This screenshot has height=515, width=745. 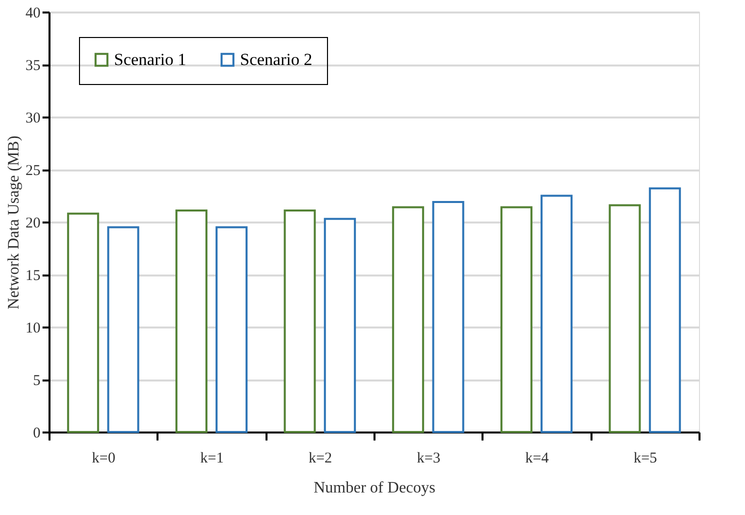 What do you see at coordinates (33, 66) in the screenshot?
I see `y-tick-label: 35` at bounding box center [33, 66].